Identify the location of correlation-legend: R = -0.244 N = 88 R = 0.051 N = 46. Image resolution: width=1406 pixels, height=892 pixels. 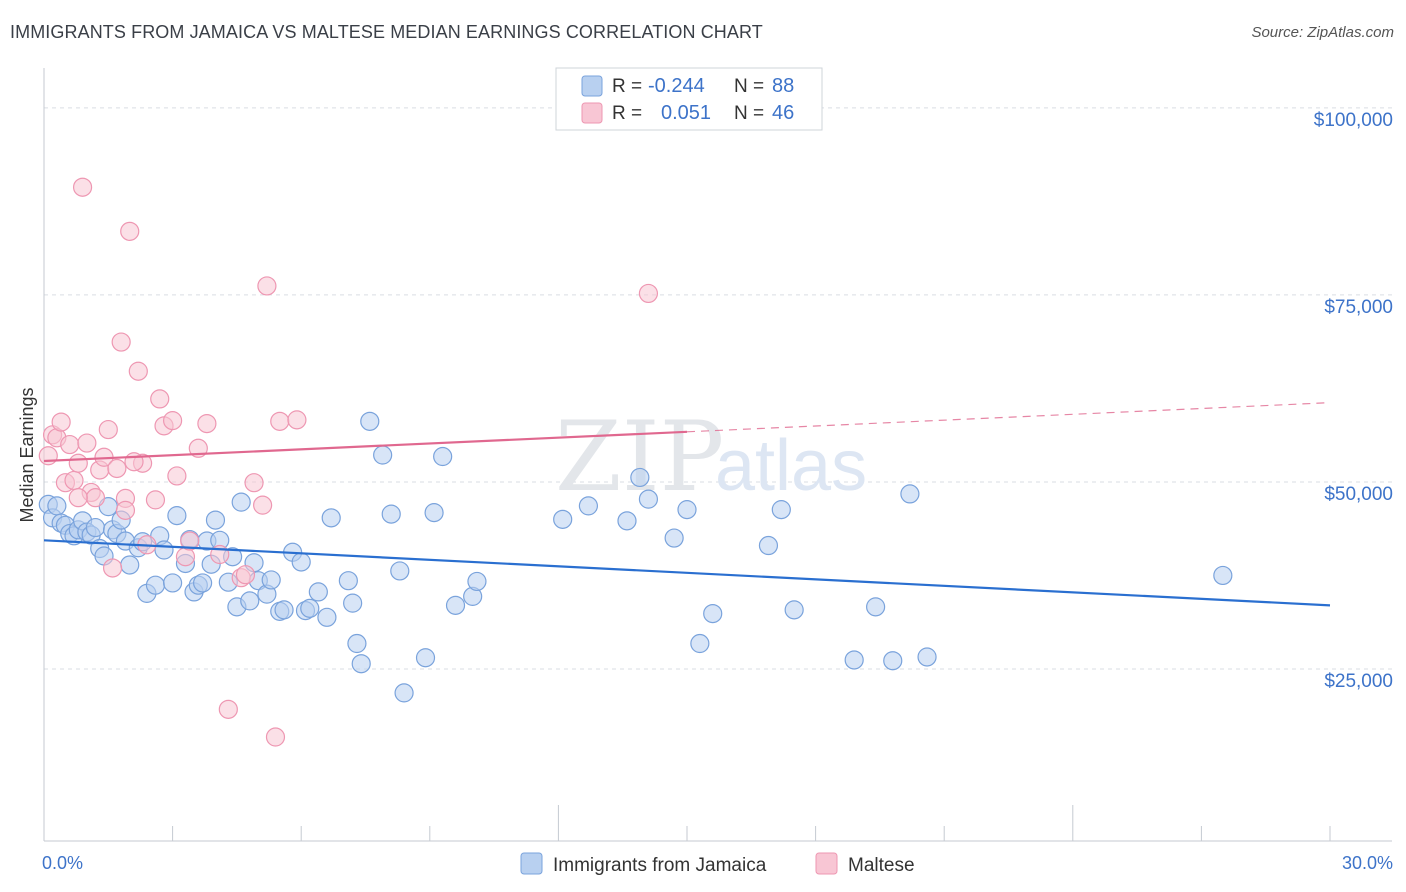
(689, 99).